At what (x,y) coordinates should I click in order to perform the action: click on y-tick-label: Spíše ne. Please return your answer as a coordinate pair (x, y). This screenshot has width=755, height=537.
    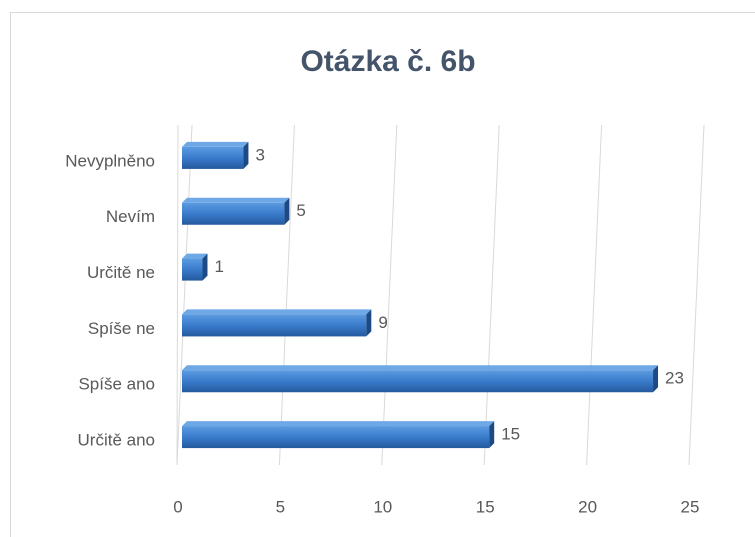
    Looking at the image, I should click on (121, 328).